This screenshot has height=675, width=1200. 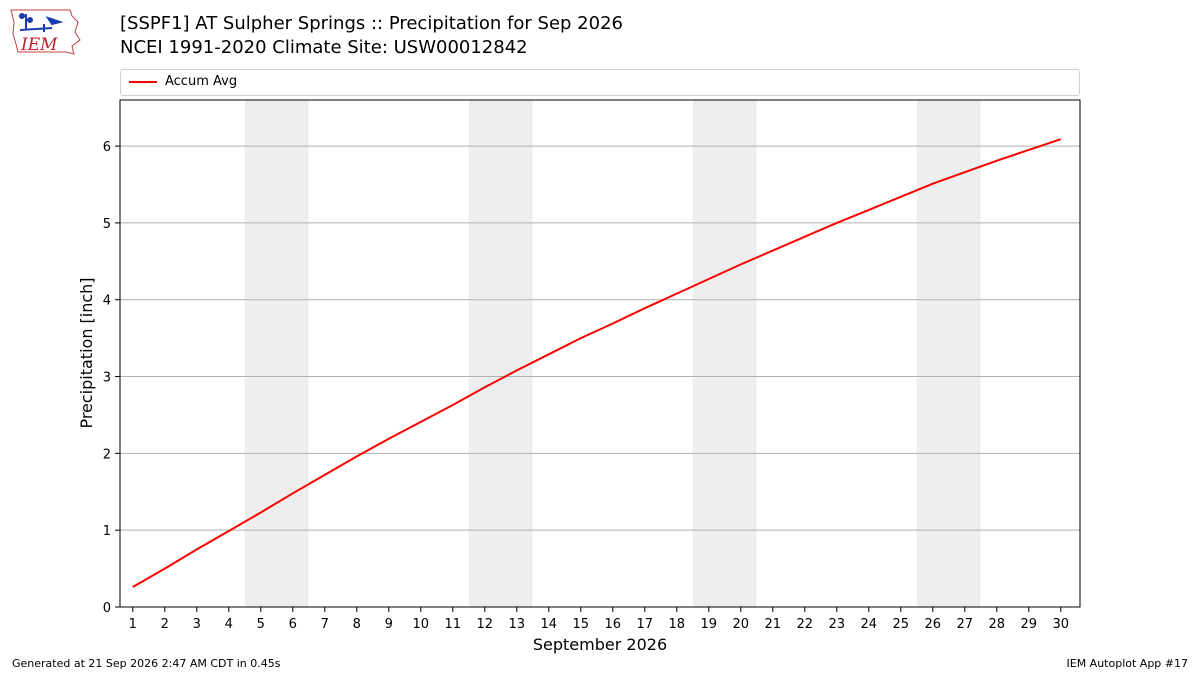 I want to click on x-tick-label: 4, so click(x=229, y=624).